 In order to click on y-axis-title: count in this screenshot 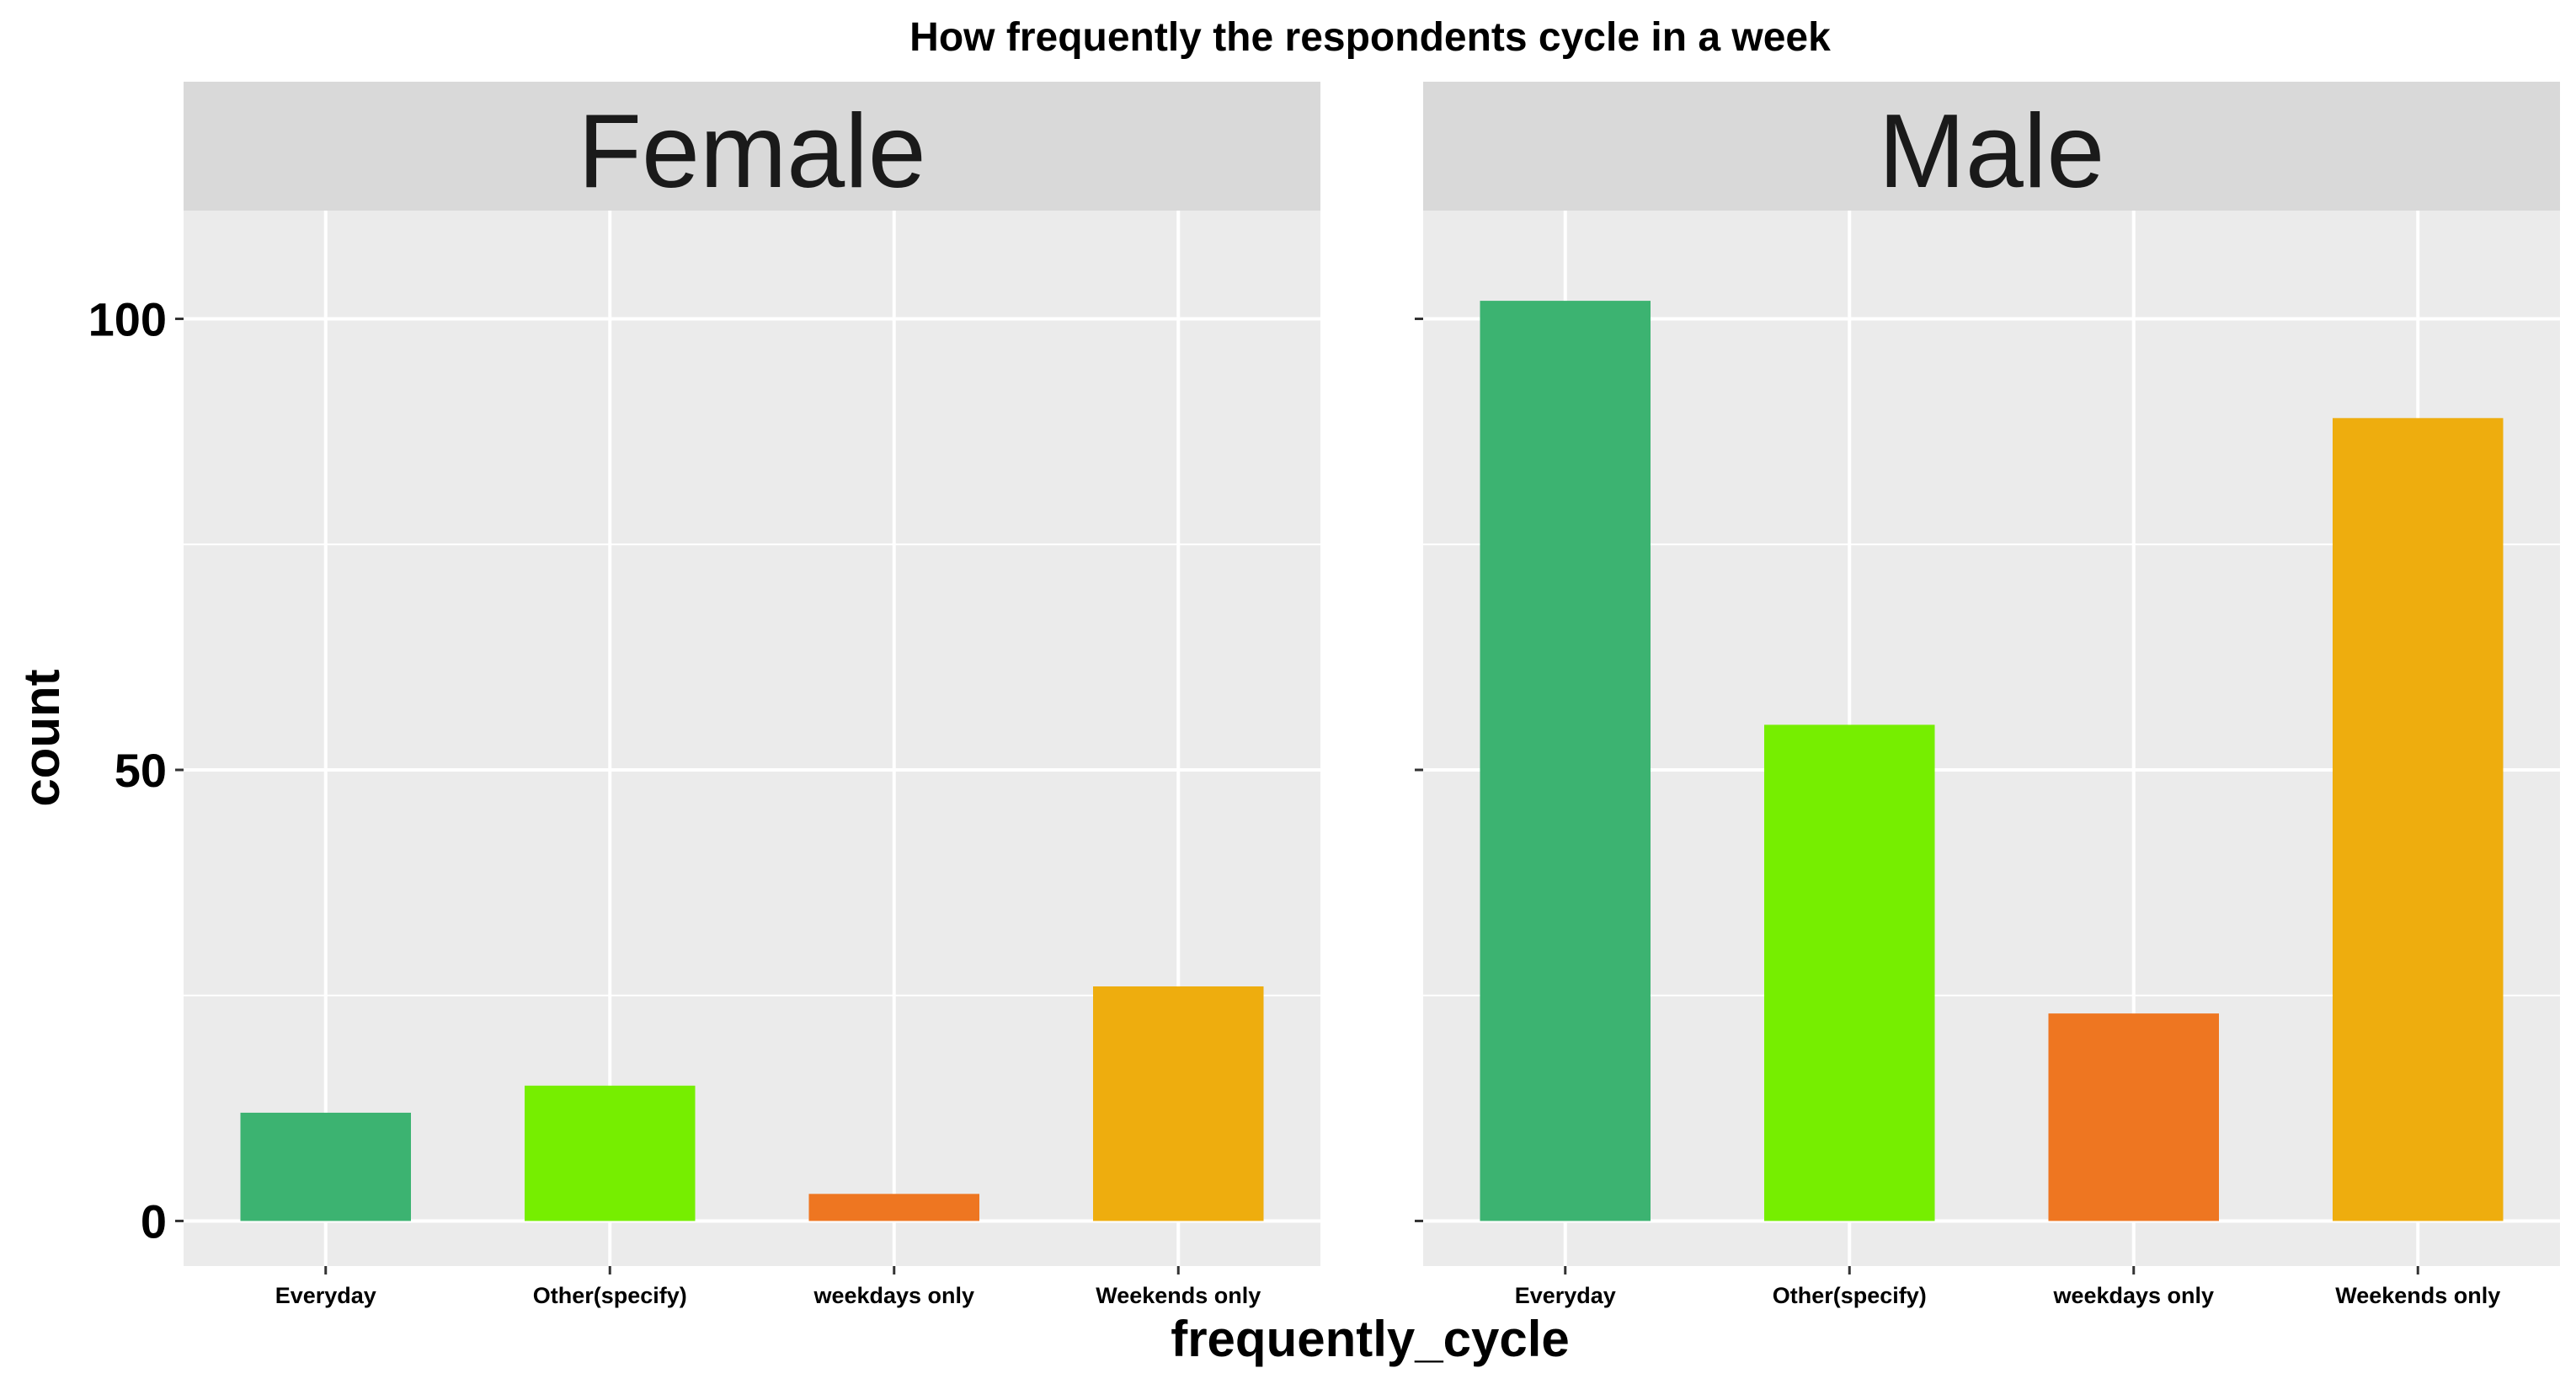, I will do `click(41, 737)`.